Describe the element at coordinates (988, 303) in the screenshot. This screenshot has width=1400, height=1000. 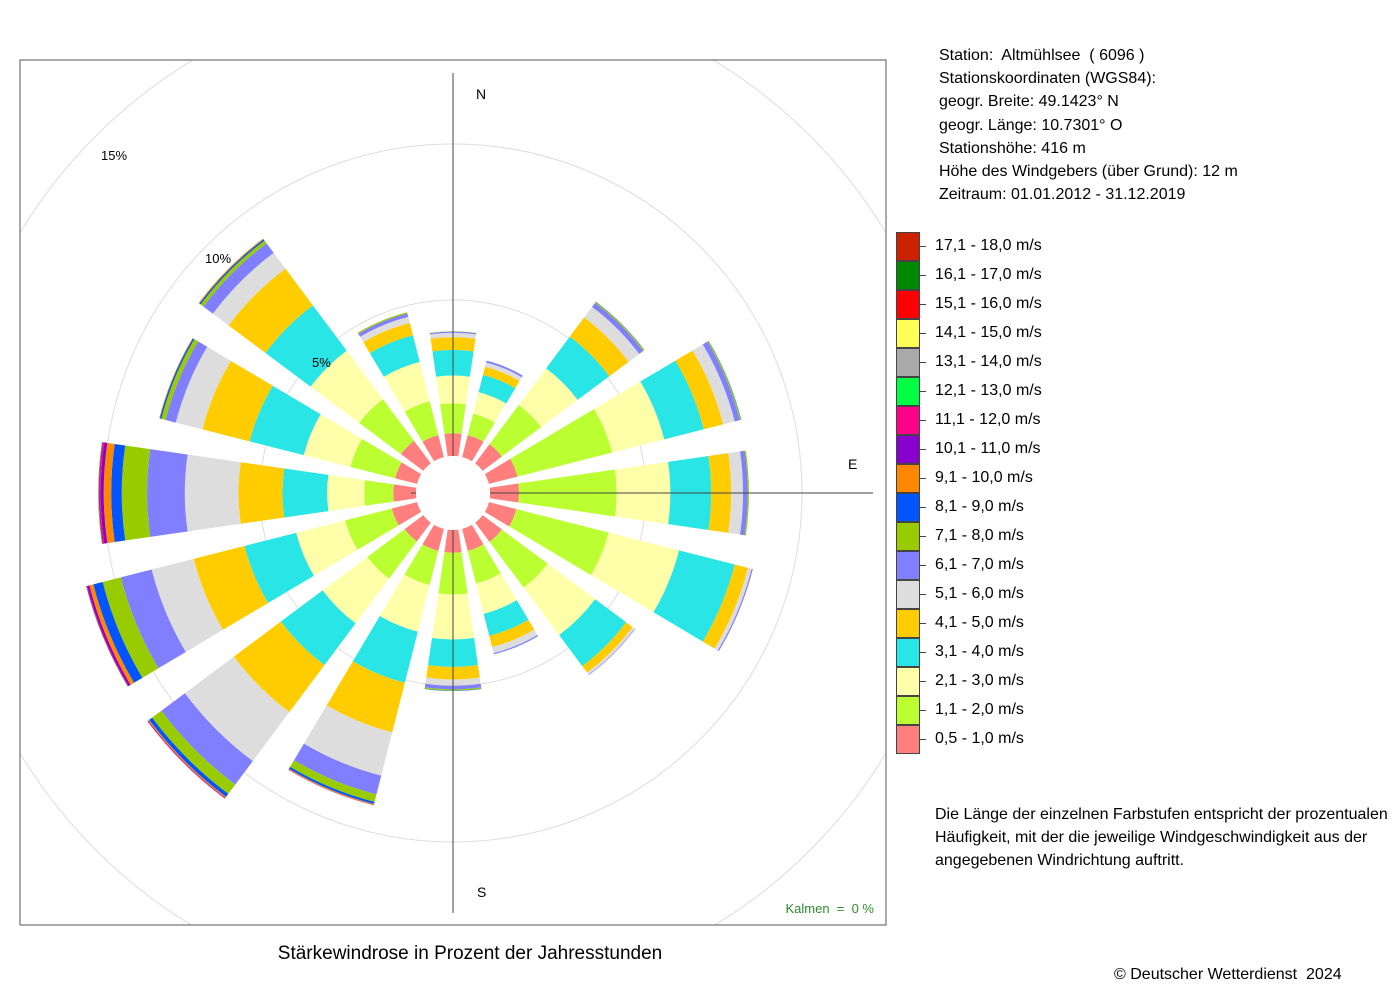
I see `legend-label: 15,1 - 16,0 m/s` at that location.